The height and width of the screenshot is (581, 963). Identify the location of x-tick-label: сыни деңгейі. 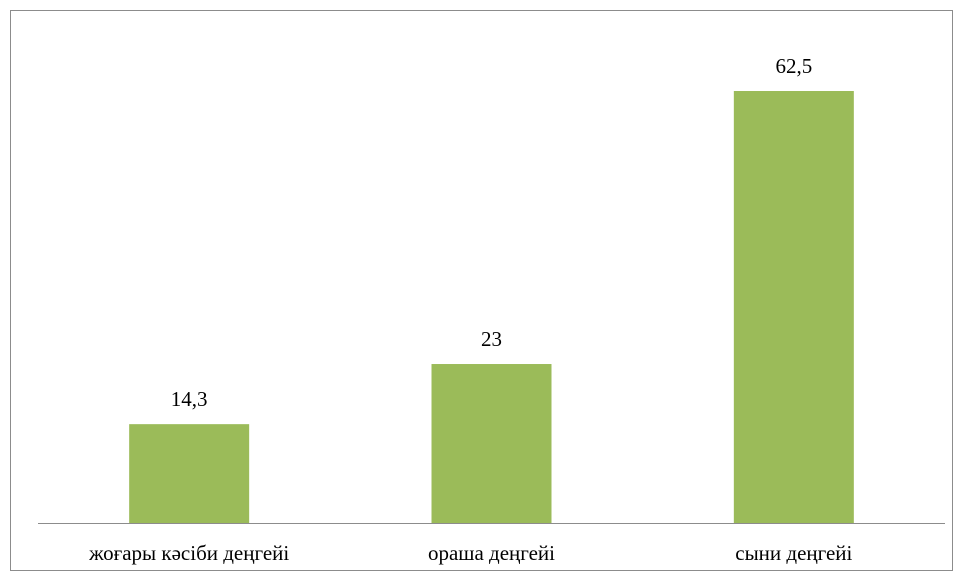
(793, 553).